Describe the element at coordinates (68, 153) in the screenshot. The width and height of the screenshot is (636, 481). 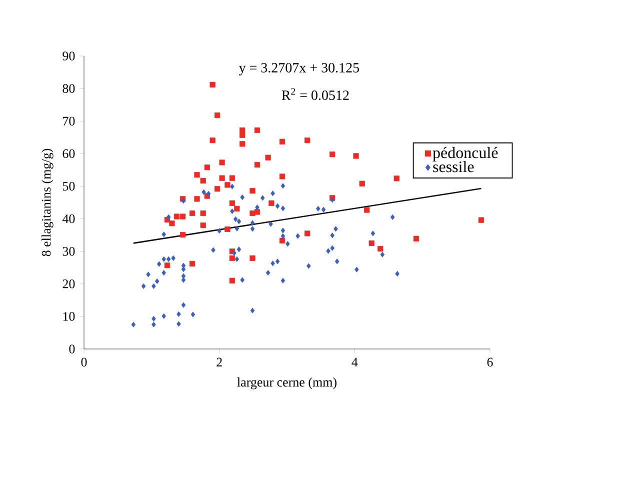
I see `y-tick-label: 60` at that location.